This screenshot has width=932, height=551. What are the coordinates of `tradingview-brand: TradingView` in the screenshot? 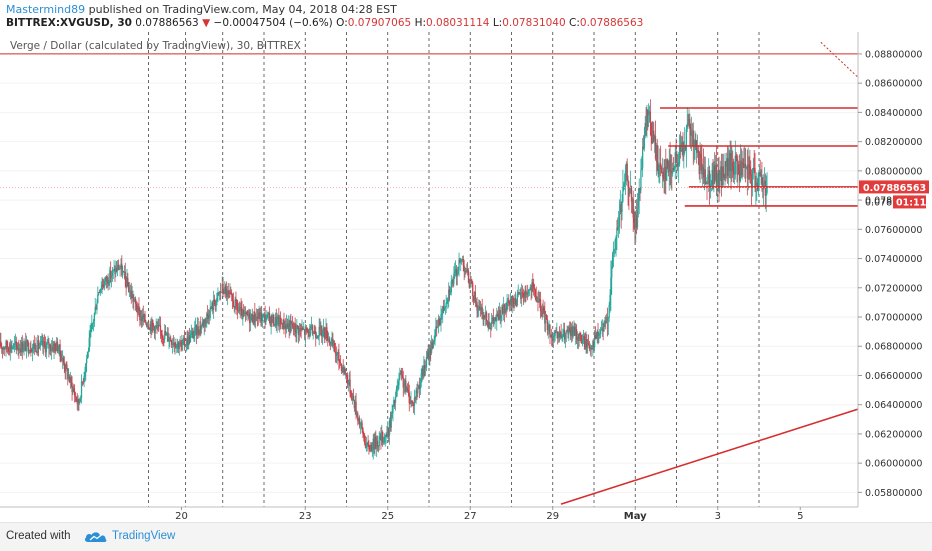 It's located at (144, 536).